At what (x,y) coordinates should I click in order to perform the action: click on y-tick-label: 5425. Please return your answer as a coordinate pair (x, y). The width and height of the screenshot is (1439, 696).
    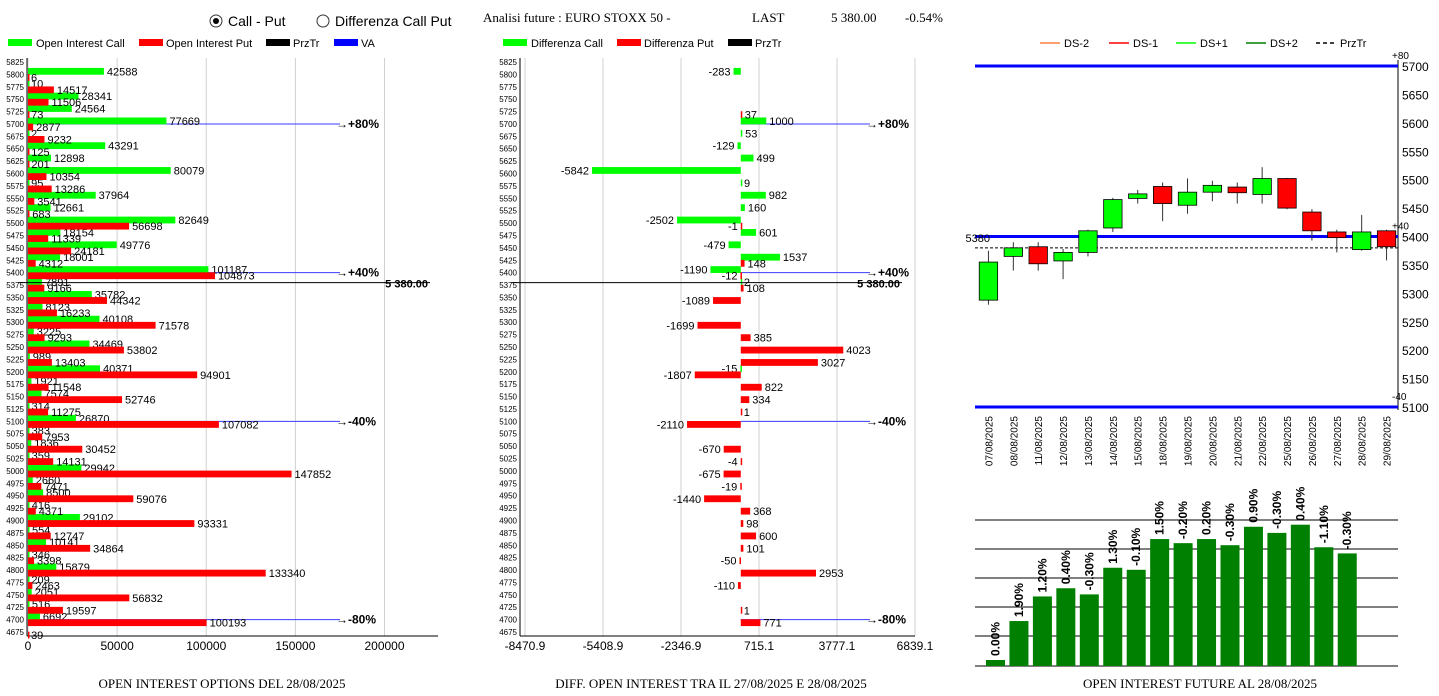
    Looking at the image, I should click on (15, 260).